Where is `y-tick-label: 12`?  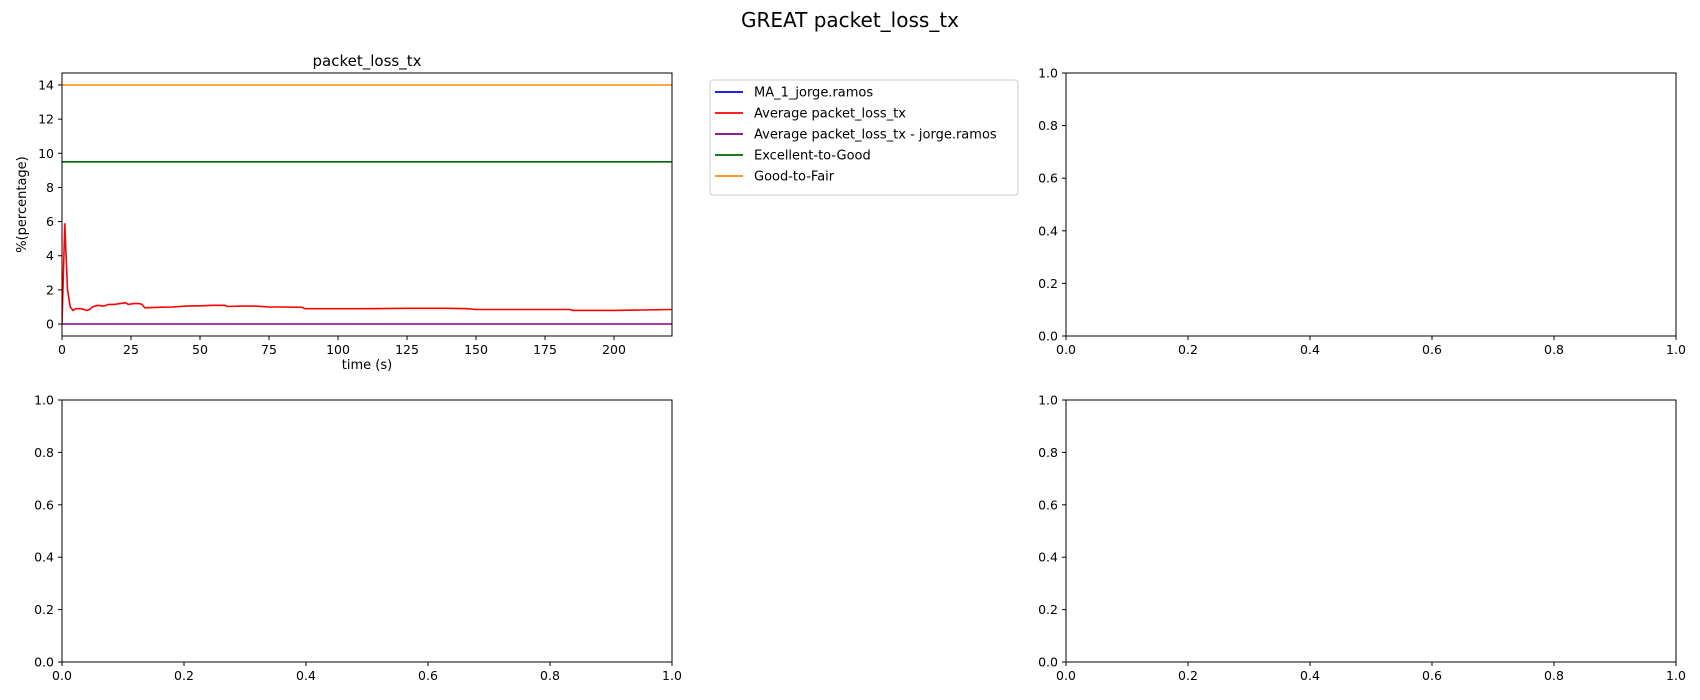 y-tick-label: 12 is located at coordinates (46, 119).